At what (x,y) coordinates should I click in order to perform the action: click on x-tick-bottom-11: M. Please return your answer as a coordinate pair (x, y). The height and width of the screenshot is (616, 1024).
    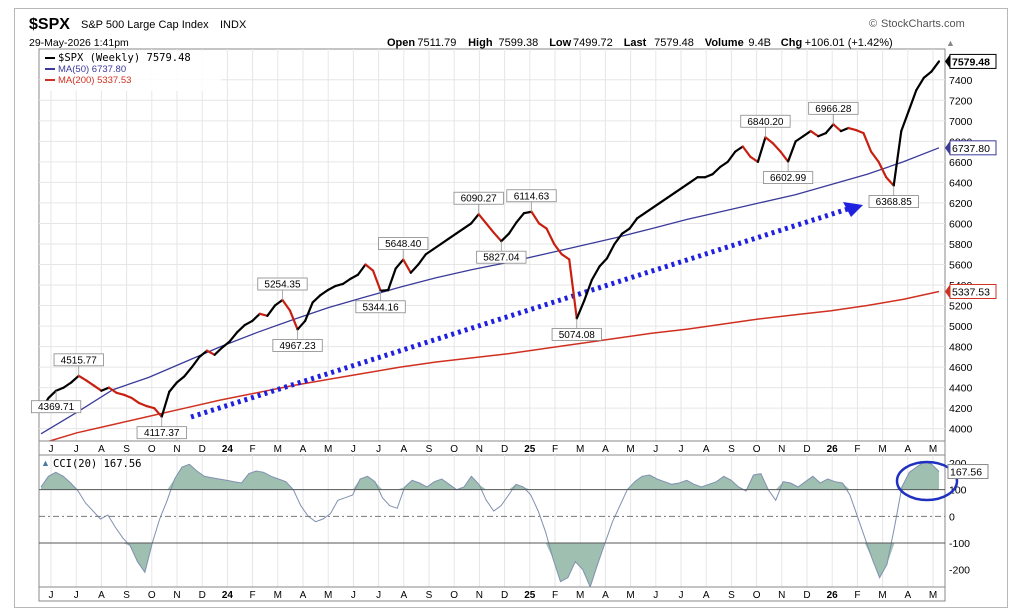
    Looking at the image, I should click on (328, 595).